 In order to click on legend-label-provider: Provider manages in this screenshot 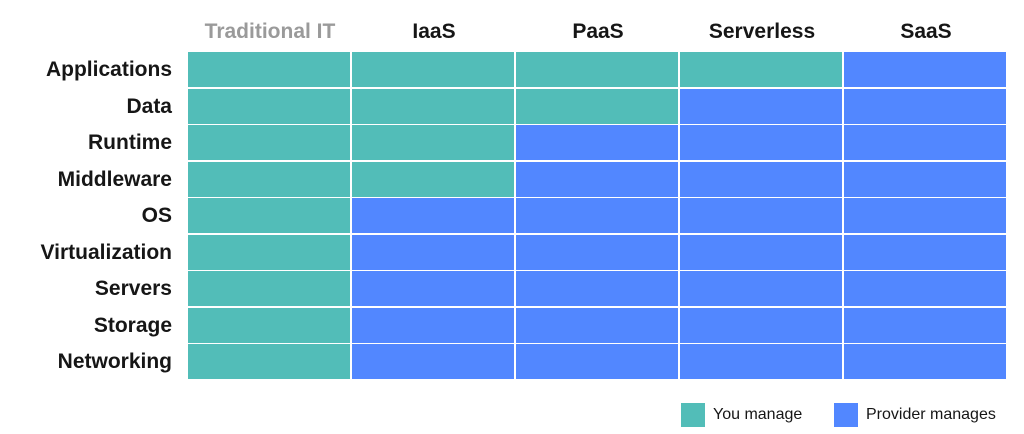, I will do `click(931, 414)`.